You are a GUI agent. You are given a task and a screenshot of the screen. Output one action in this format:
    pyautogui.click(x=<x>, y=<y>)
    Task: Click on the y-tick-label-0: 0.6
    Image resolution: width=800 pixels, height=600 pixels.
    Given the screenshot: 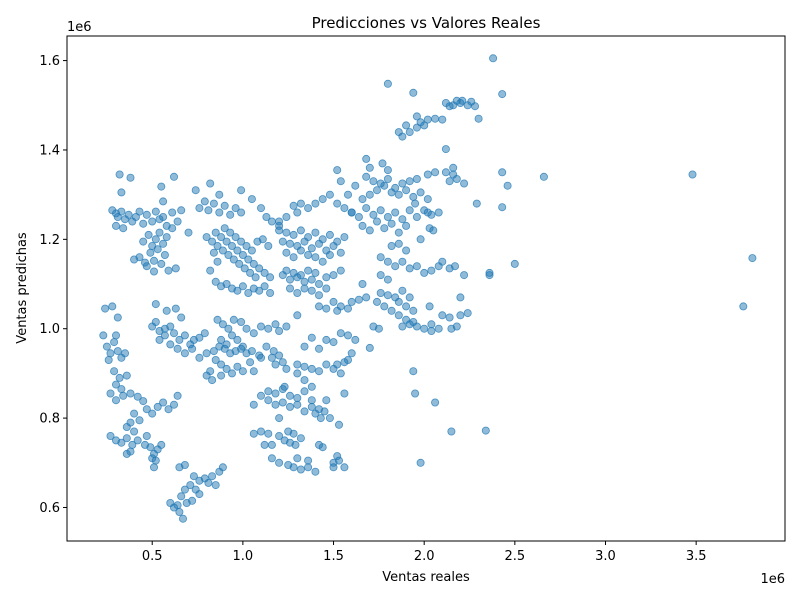 What is the action you would take?
    pyautogui.click(x=49, y=508)
    